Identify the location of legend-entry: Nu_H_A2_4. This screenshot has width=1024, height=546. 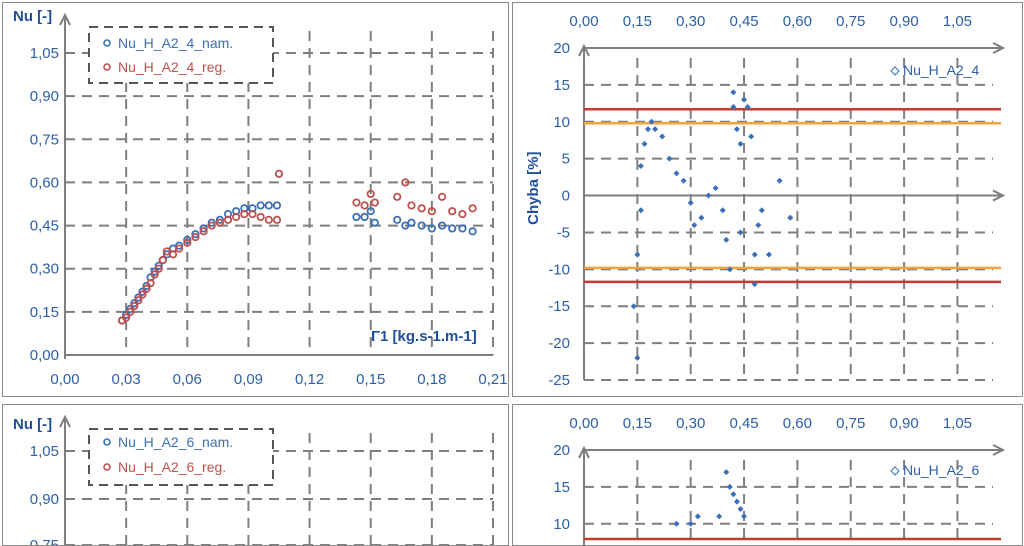
(941, 70).